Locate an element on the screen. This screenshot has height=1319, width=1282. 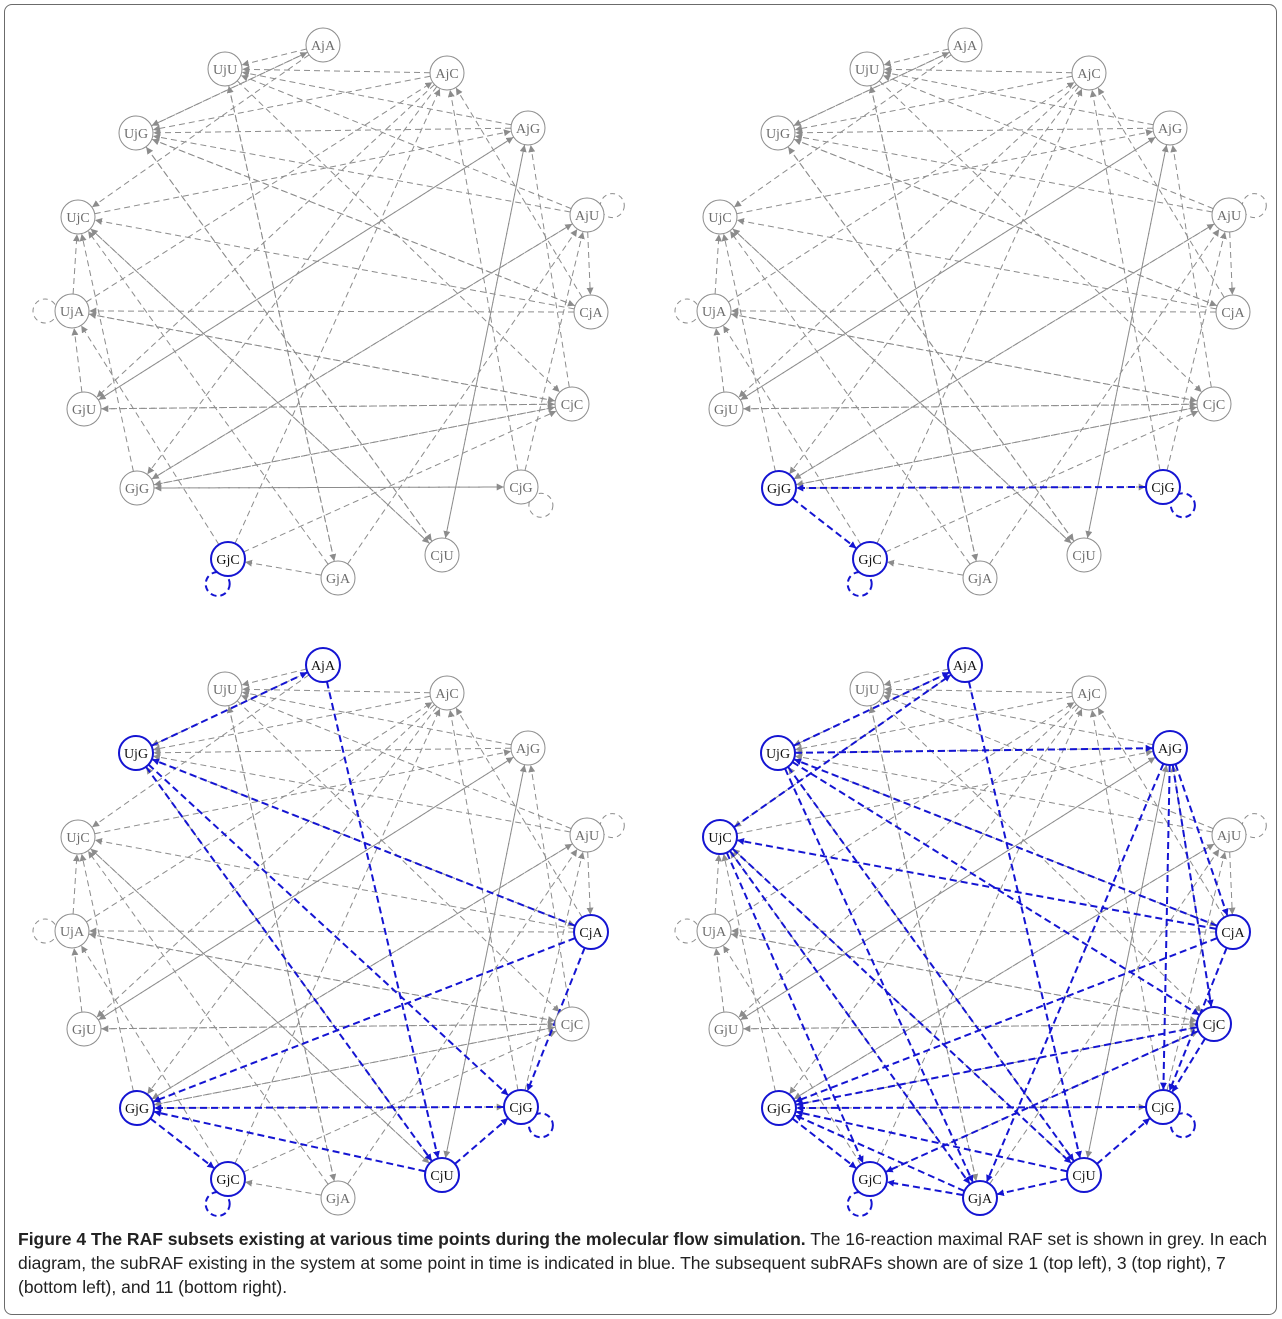
node-CjG: CjG is located at coordinates (521, 1107).